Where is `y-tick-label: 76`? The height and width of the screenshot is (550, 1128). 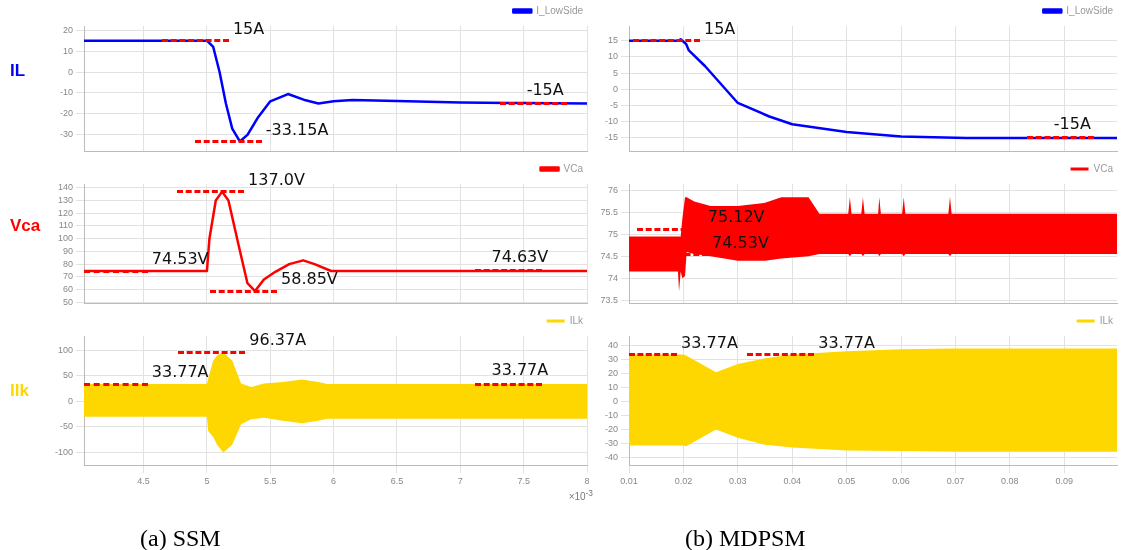 y-tick-label: 76 is located at coordinates (612, 190).